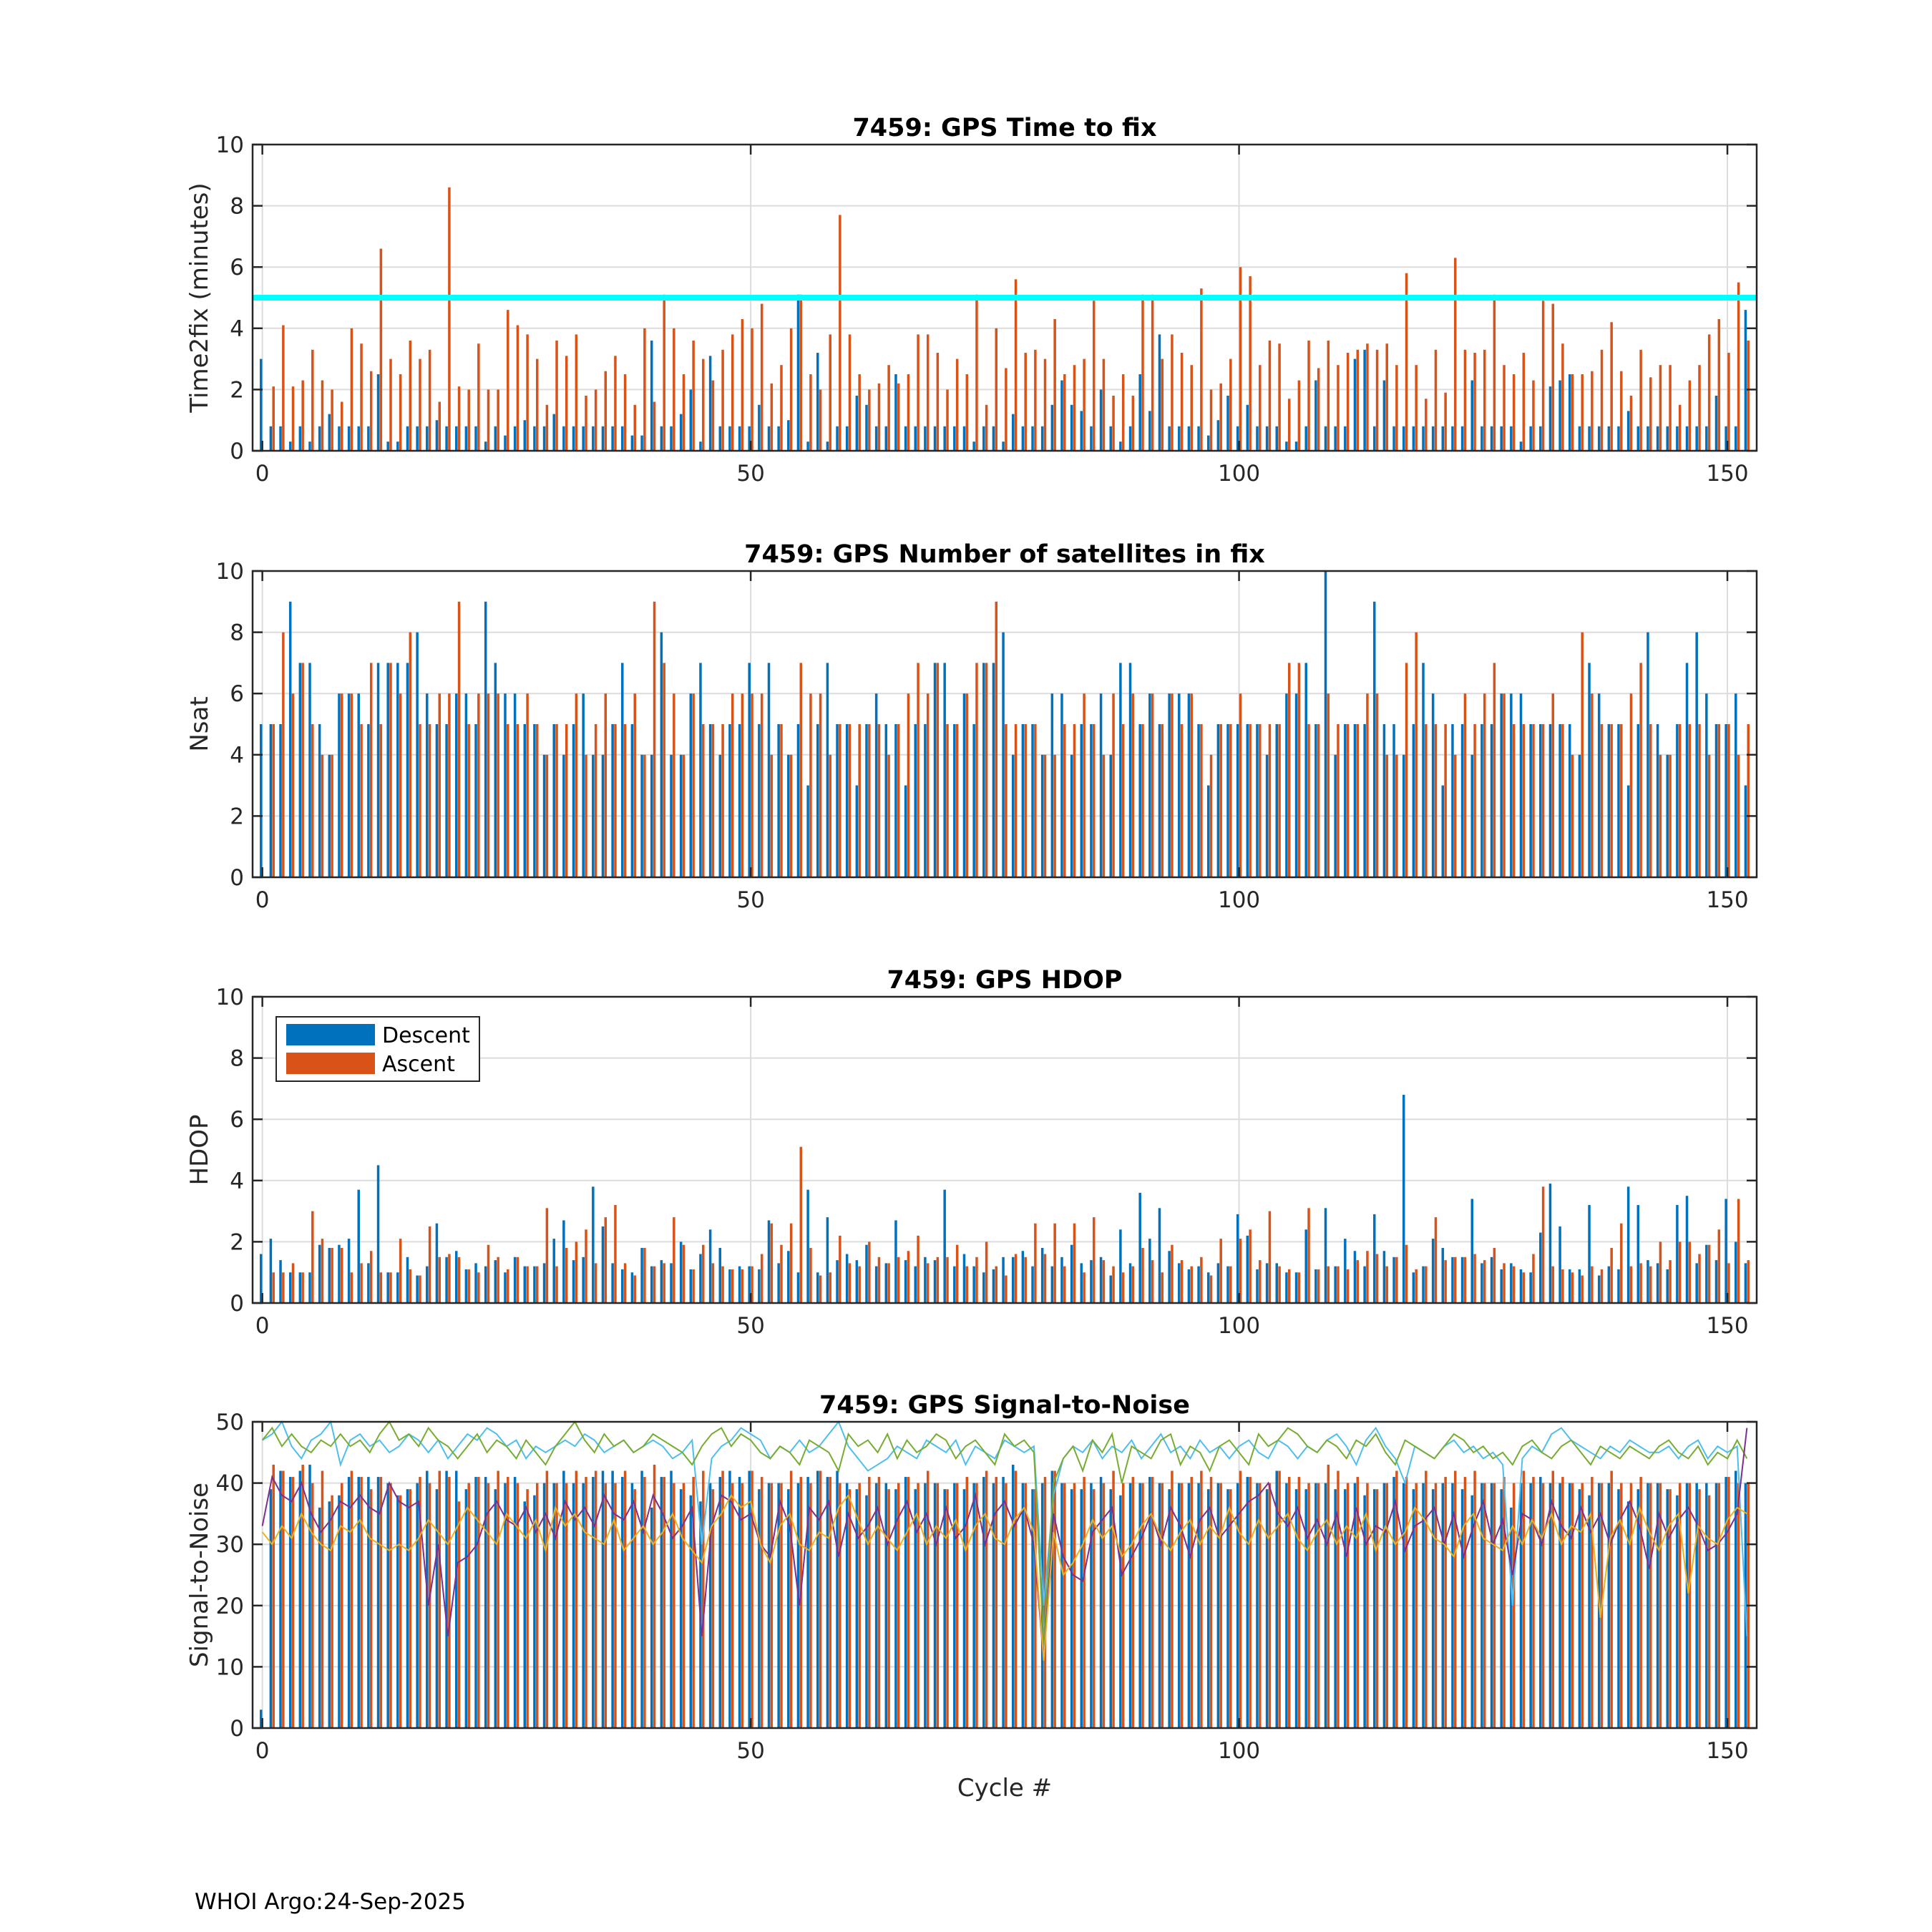 This screenshot has width=1932, height=1932. I want to click on x-tick-label: 50, so click(750, 1751).